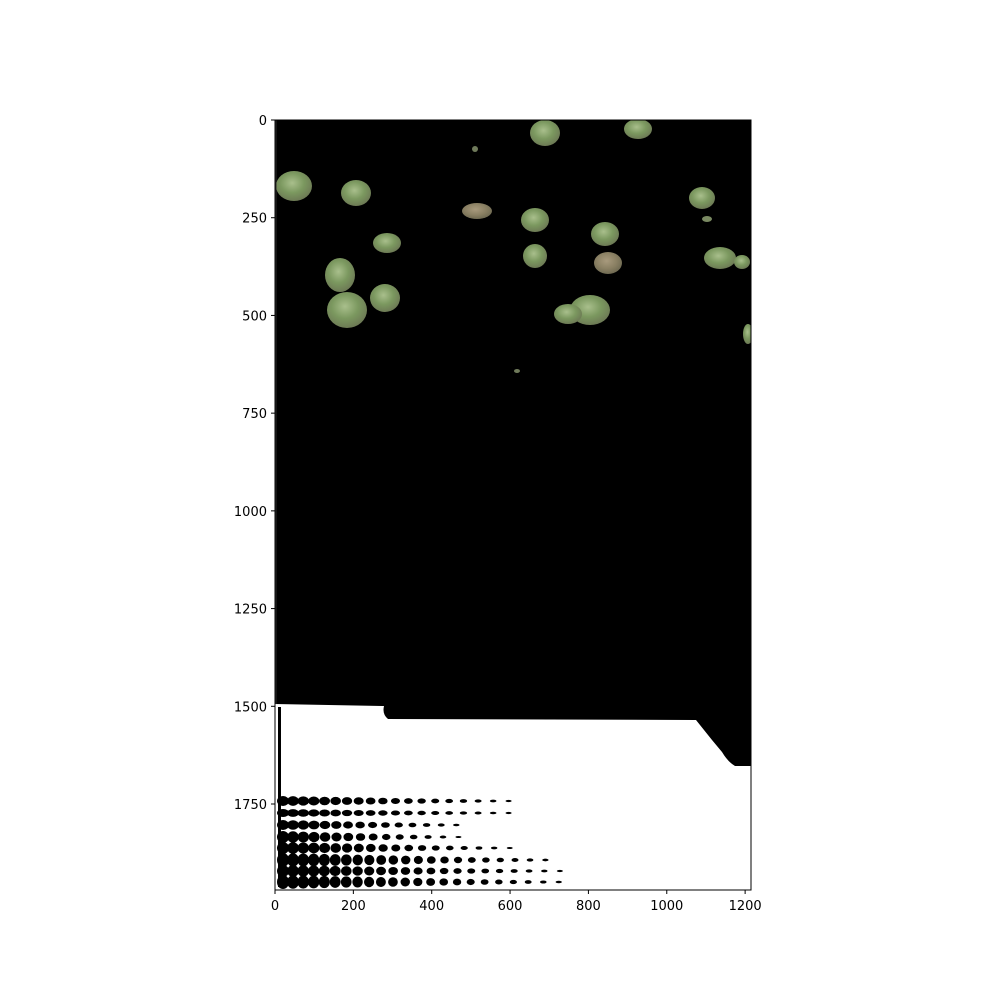  I want to click on bottom-artifact-pattern, so click(420, 798).